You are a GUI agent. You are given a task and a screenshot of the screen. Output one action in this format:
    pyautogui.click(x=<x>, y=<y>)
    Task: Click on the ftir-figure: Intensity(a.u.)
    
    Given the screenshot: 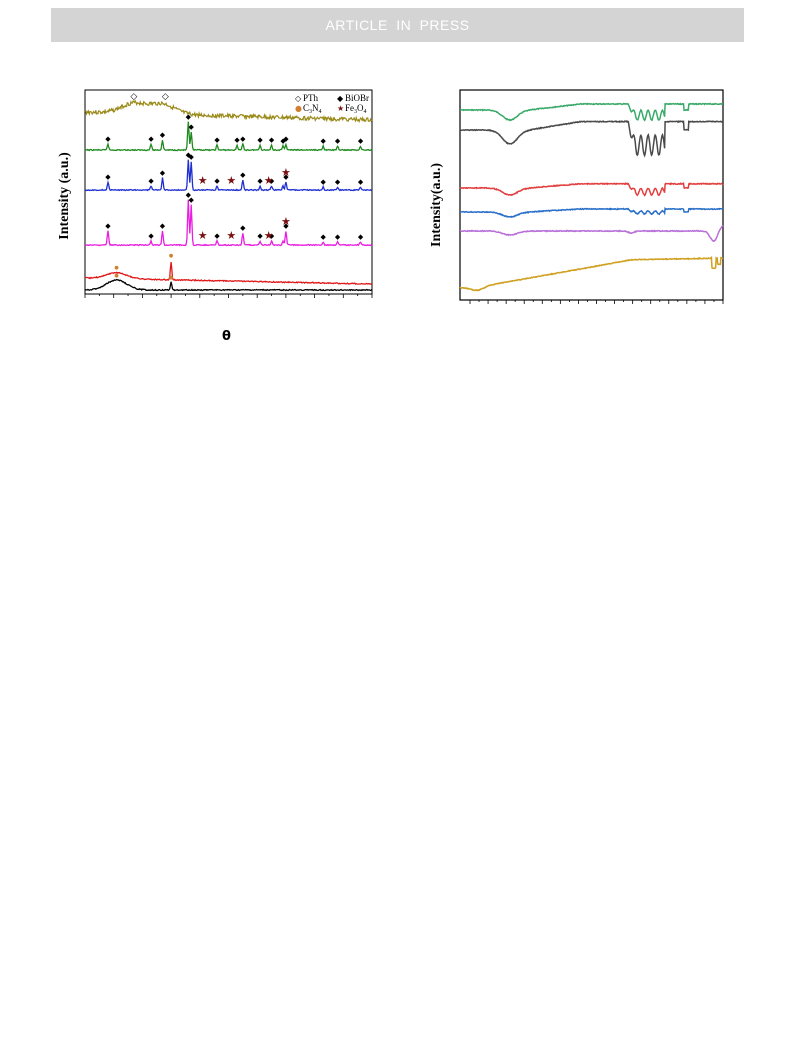 What is the action you would take?
    pyautogui.click(x=575, y=200)
    